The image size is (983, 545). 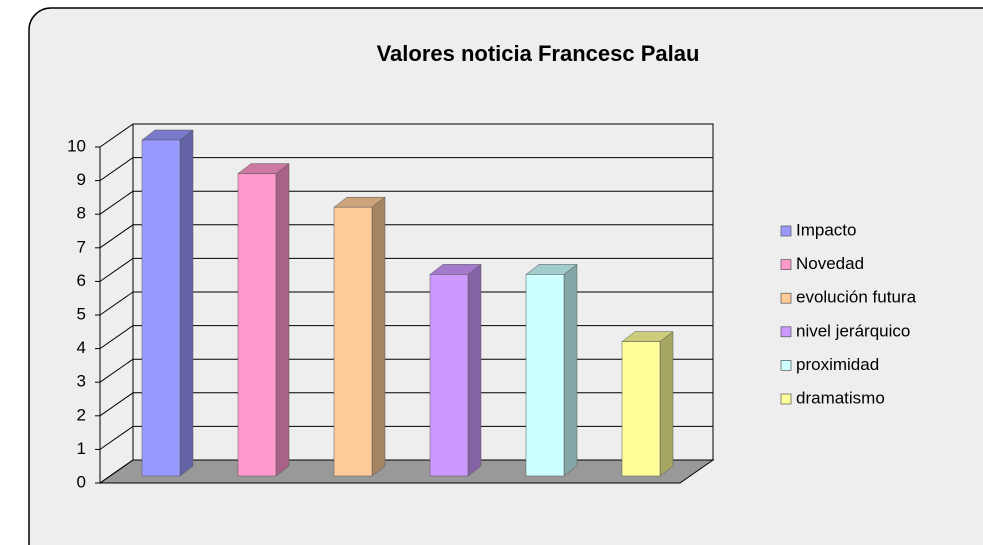 What do you see at coordinates (837, 364) in the screenshot?
I see `legend-label: proximidad` at bounding box center [837, 364].